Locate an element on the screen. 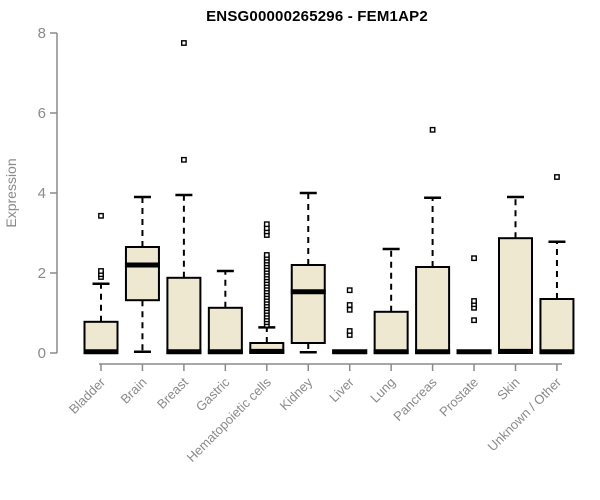 This screenshot has height=500, width=600. y-tick-label: 2 is located at coordinates (42, 273).